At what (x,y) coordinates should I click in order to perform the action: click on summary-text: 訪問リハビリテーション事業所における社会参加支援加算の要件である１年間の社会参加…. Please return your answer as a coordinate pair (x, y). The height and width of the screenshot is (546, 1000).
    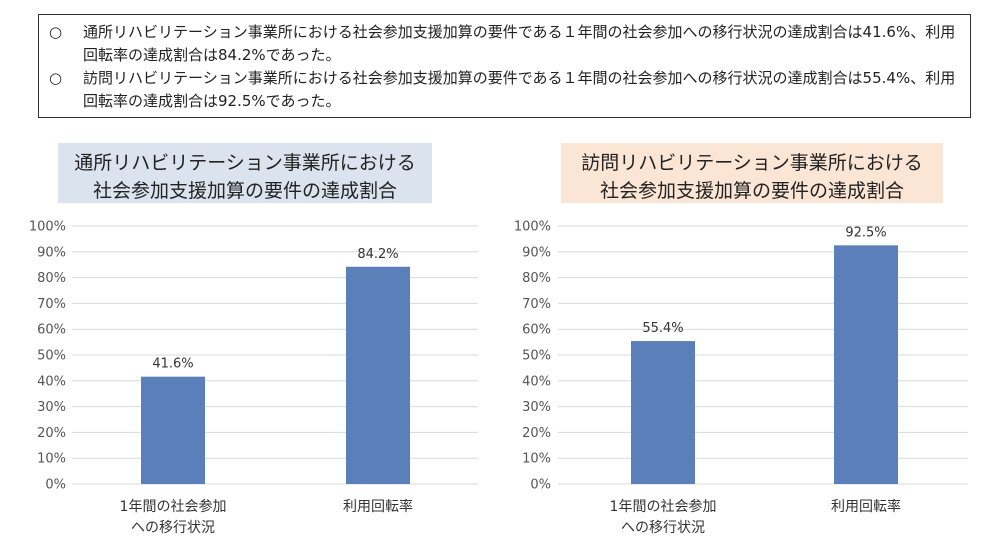
    Looking at the image, I should click on (519, 89).